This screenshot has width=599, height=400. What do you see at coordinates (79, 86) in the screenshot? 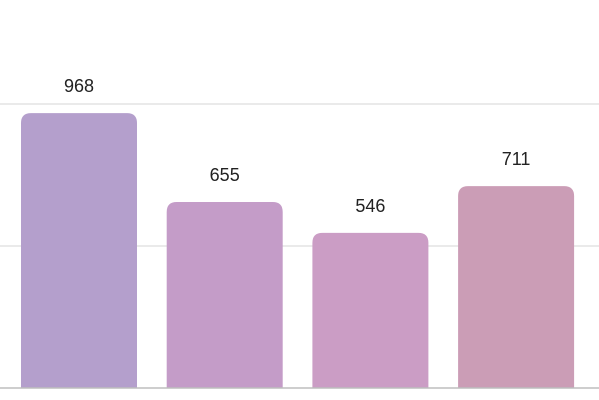
I see `data-label: 968` at bounding box center [79, 86].